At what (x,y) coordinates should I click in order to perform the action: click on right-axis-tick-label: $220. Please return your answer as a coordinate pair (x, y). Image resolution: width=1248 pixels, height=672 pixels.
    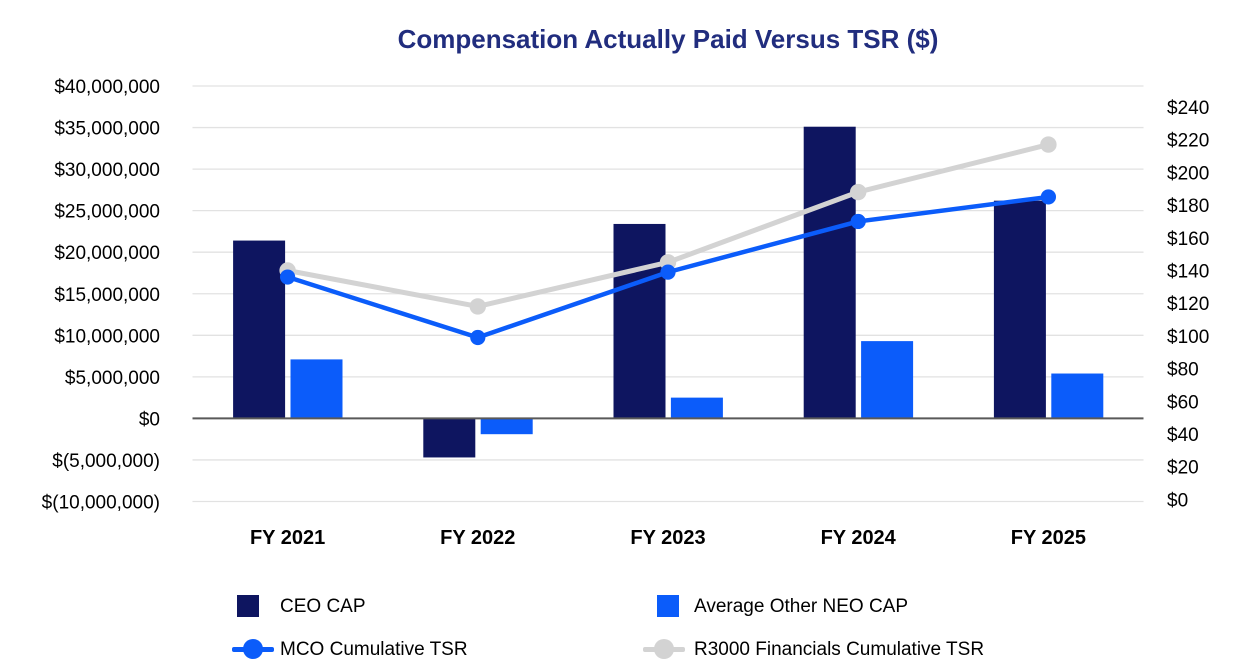
    Looking at the image, I should click on (1188, 141).